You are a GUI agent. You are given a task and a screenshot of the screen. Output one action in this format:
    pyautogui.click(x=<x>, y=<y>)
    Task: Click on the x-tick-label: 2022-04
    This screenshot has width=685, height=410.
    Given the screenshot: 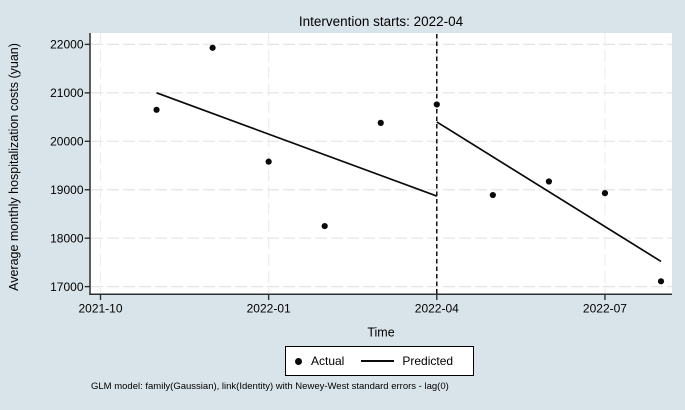 What is the action you would take?
    pyautogui.click(x=437, y=309)
    